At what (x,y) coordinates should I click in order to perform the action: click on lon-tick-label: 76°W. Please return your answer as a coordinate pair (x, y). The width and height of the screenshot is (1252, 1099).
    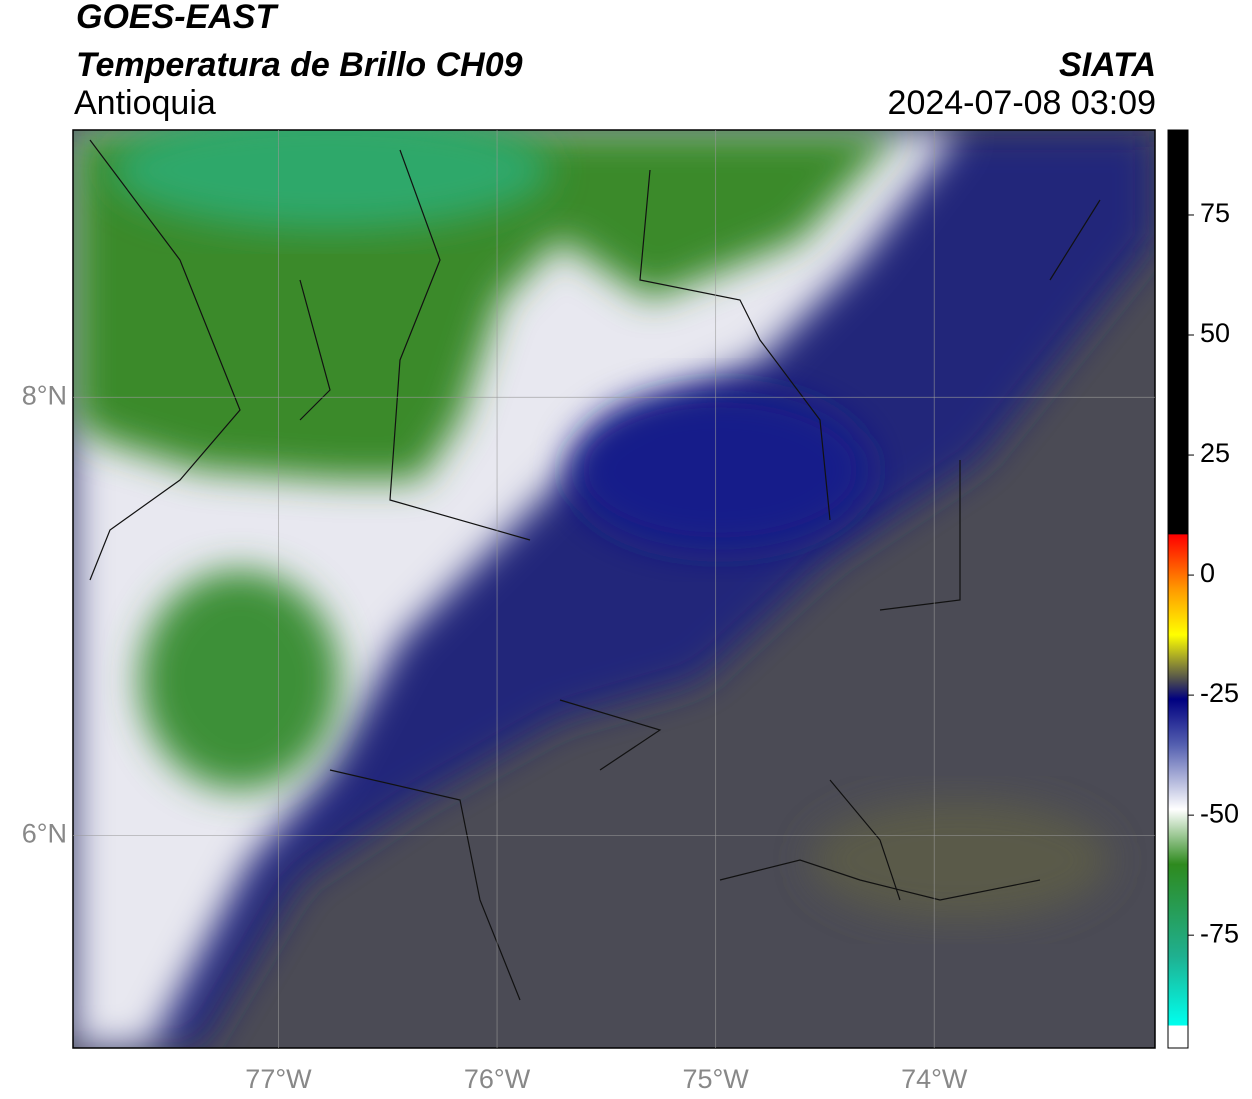
    Looking at the image, I should click on (497, 1079).